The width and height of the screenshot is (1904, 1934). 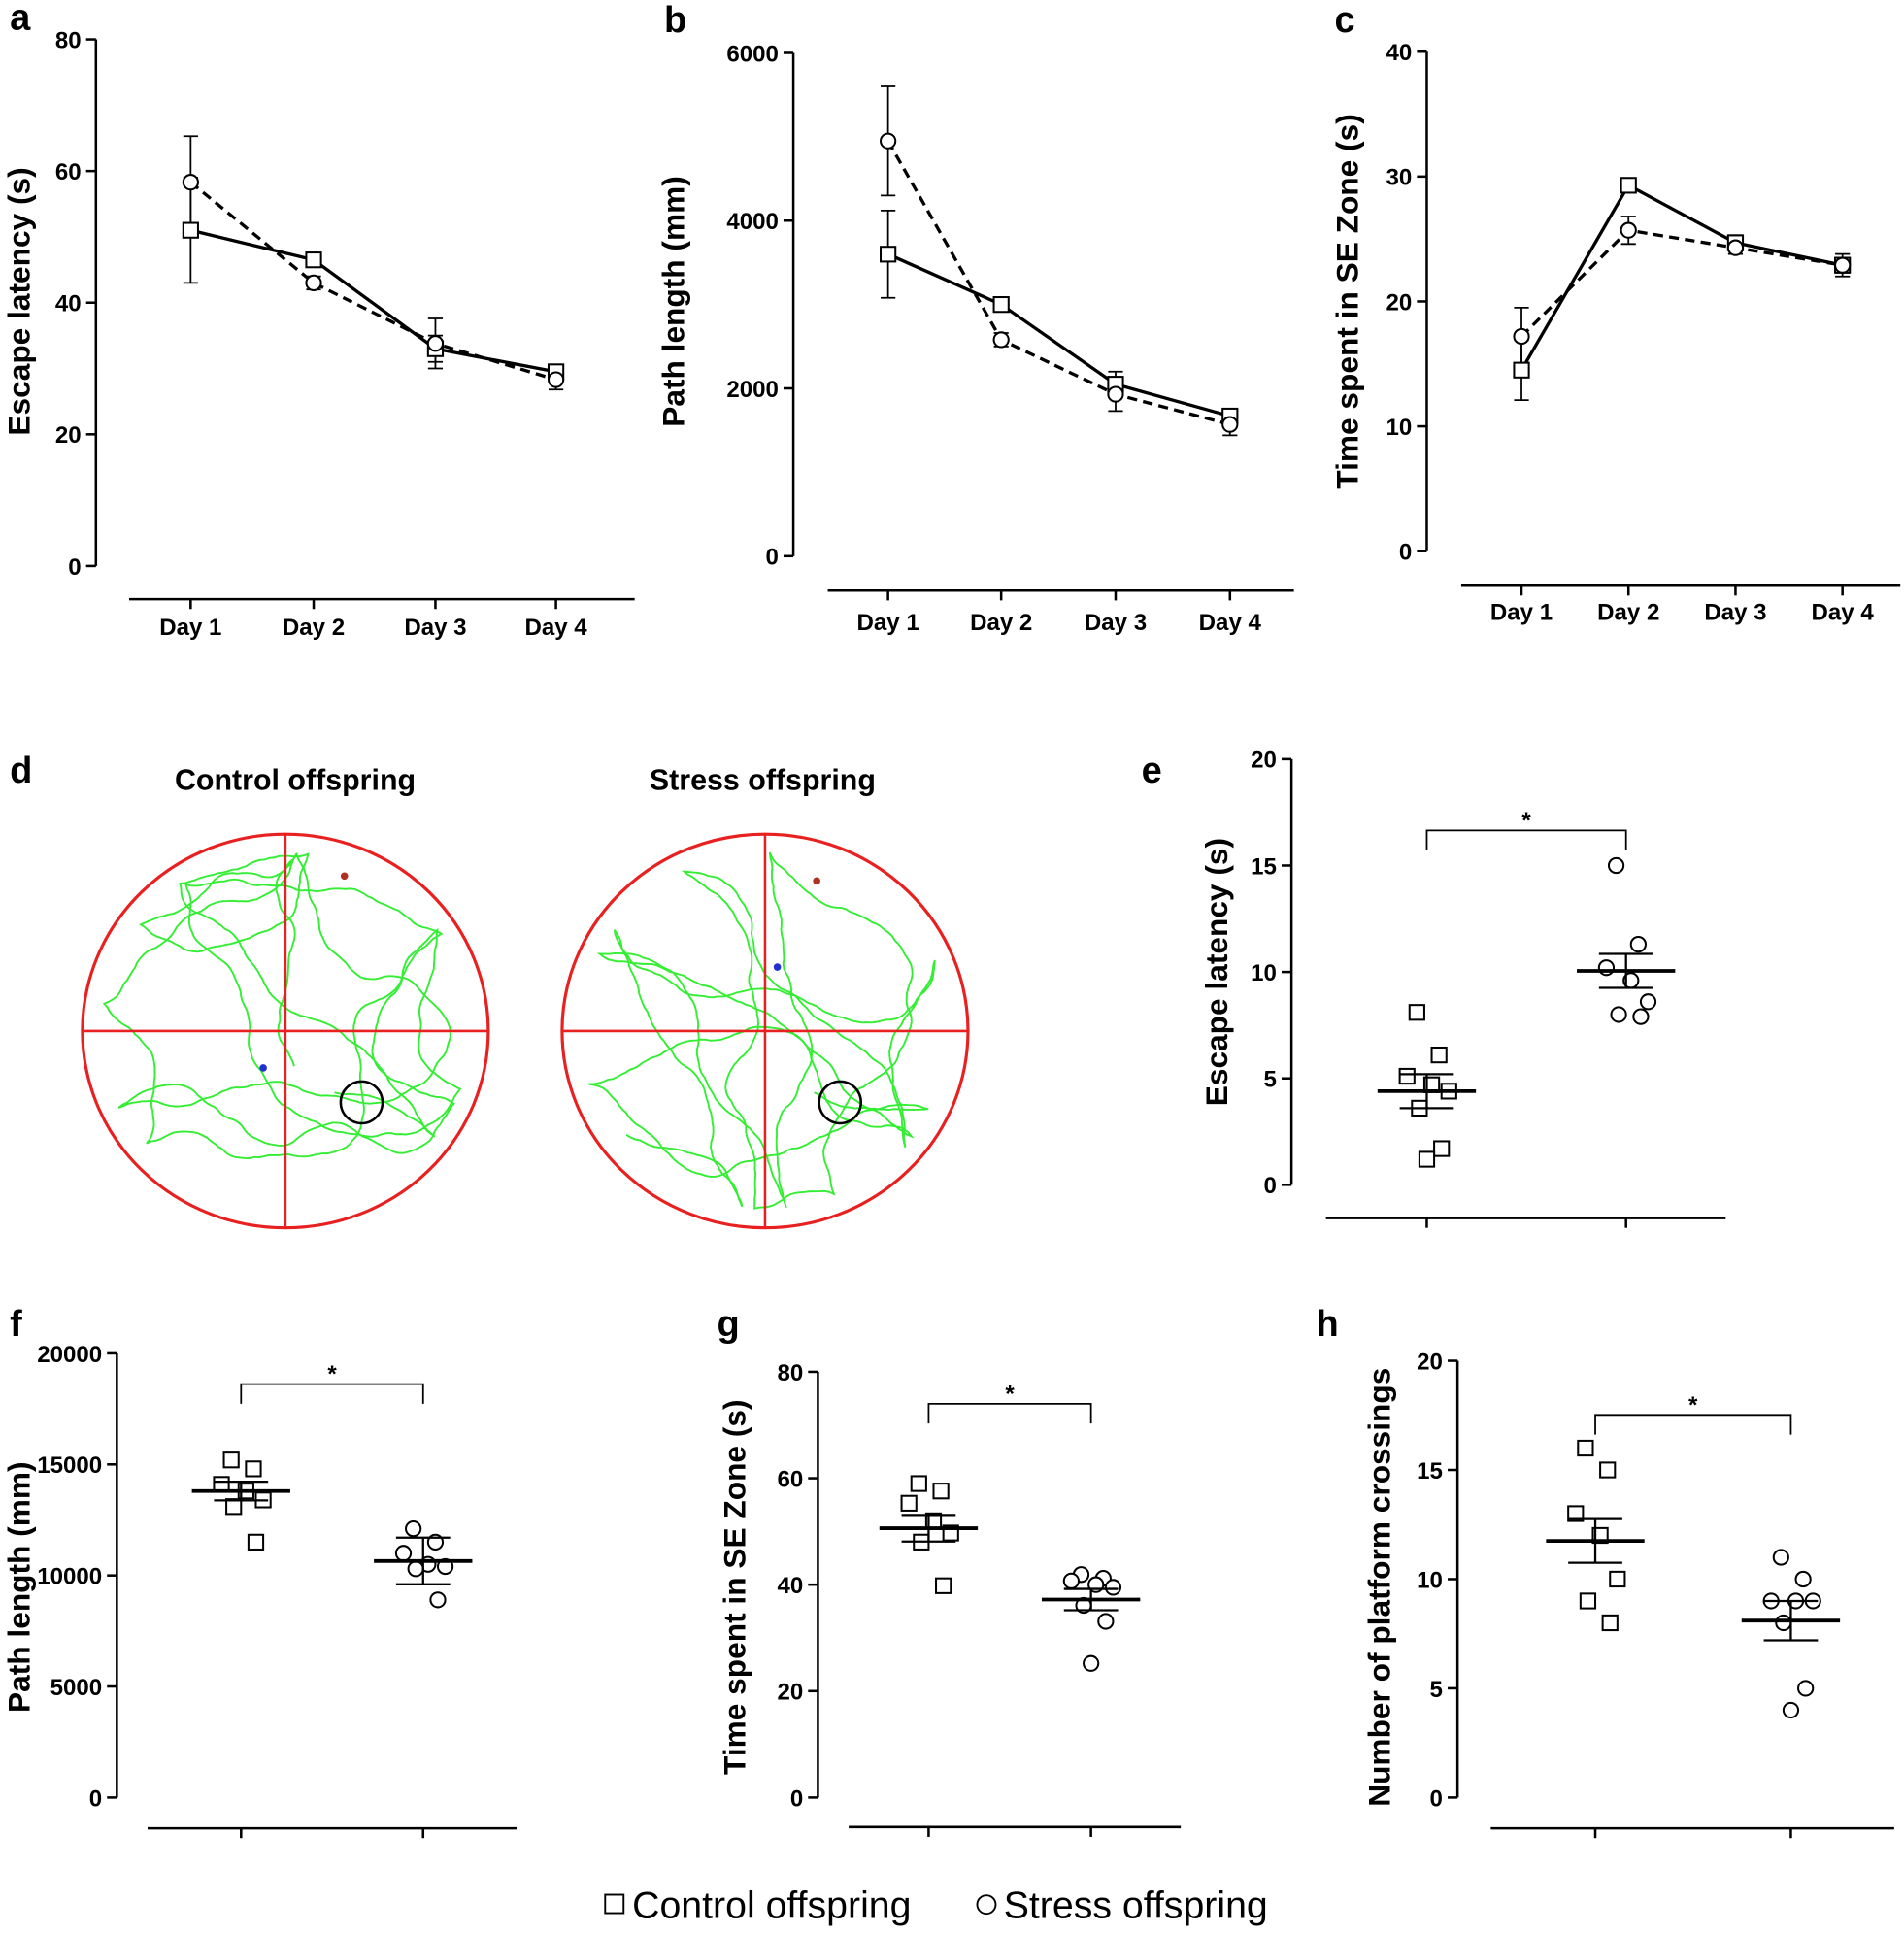 What do you see at coordinates (282, 1006) in the screenshot?
I see `swim-track` at bounding box center [282, 1006].